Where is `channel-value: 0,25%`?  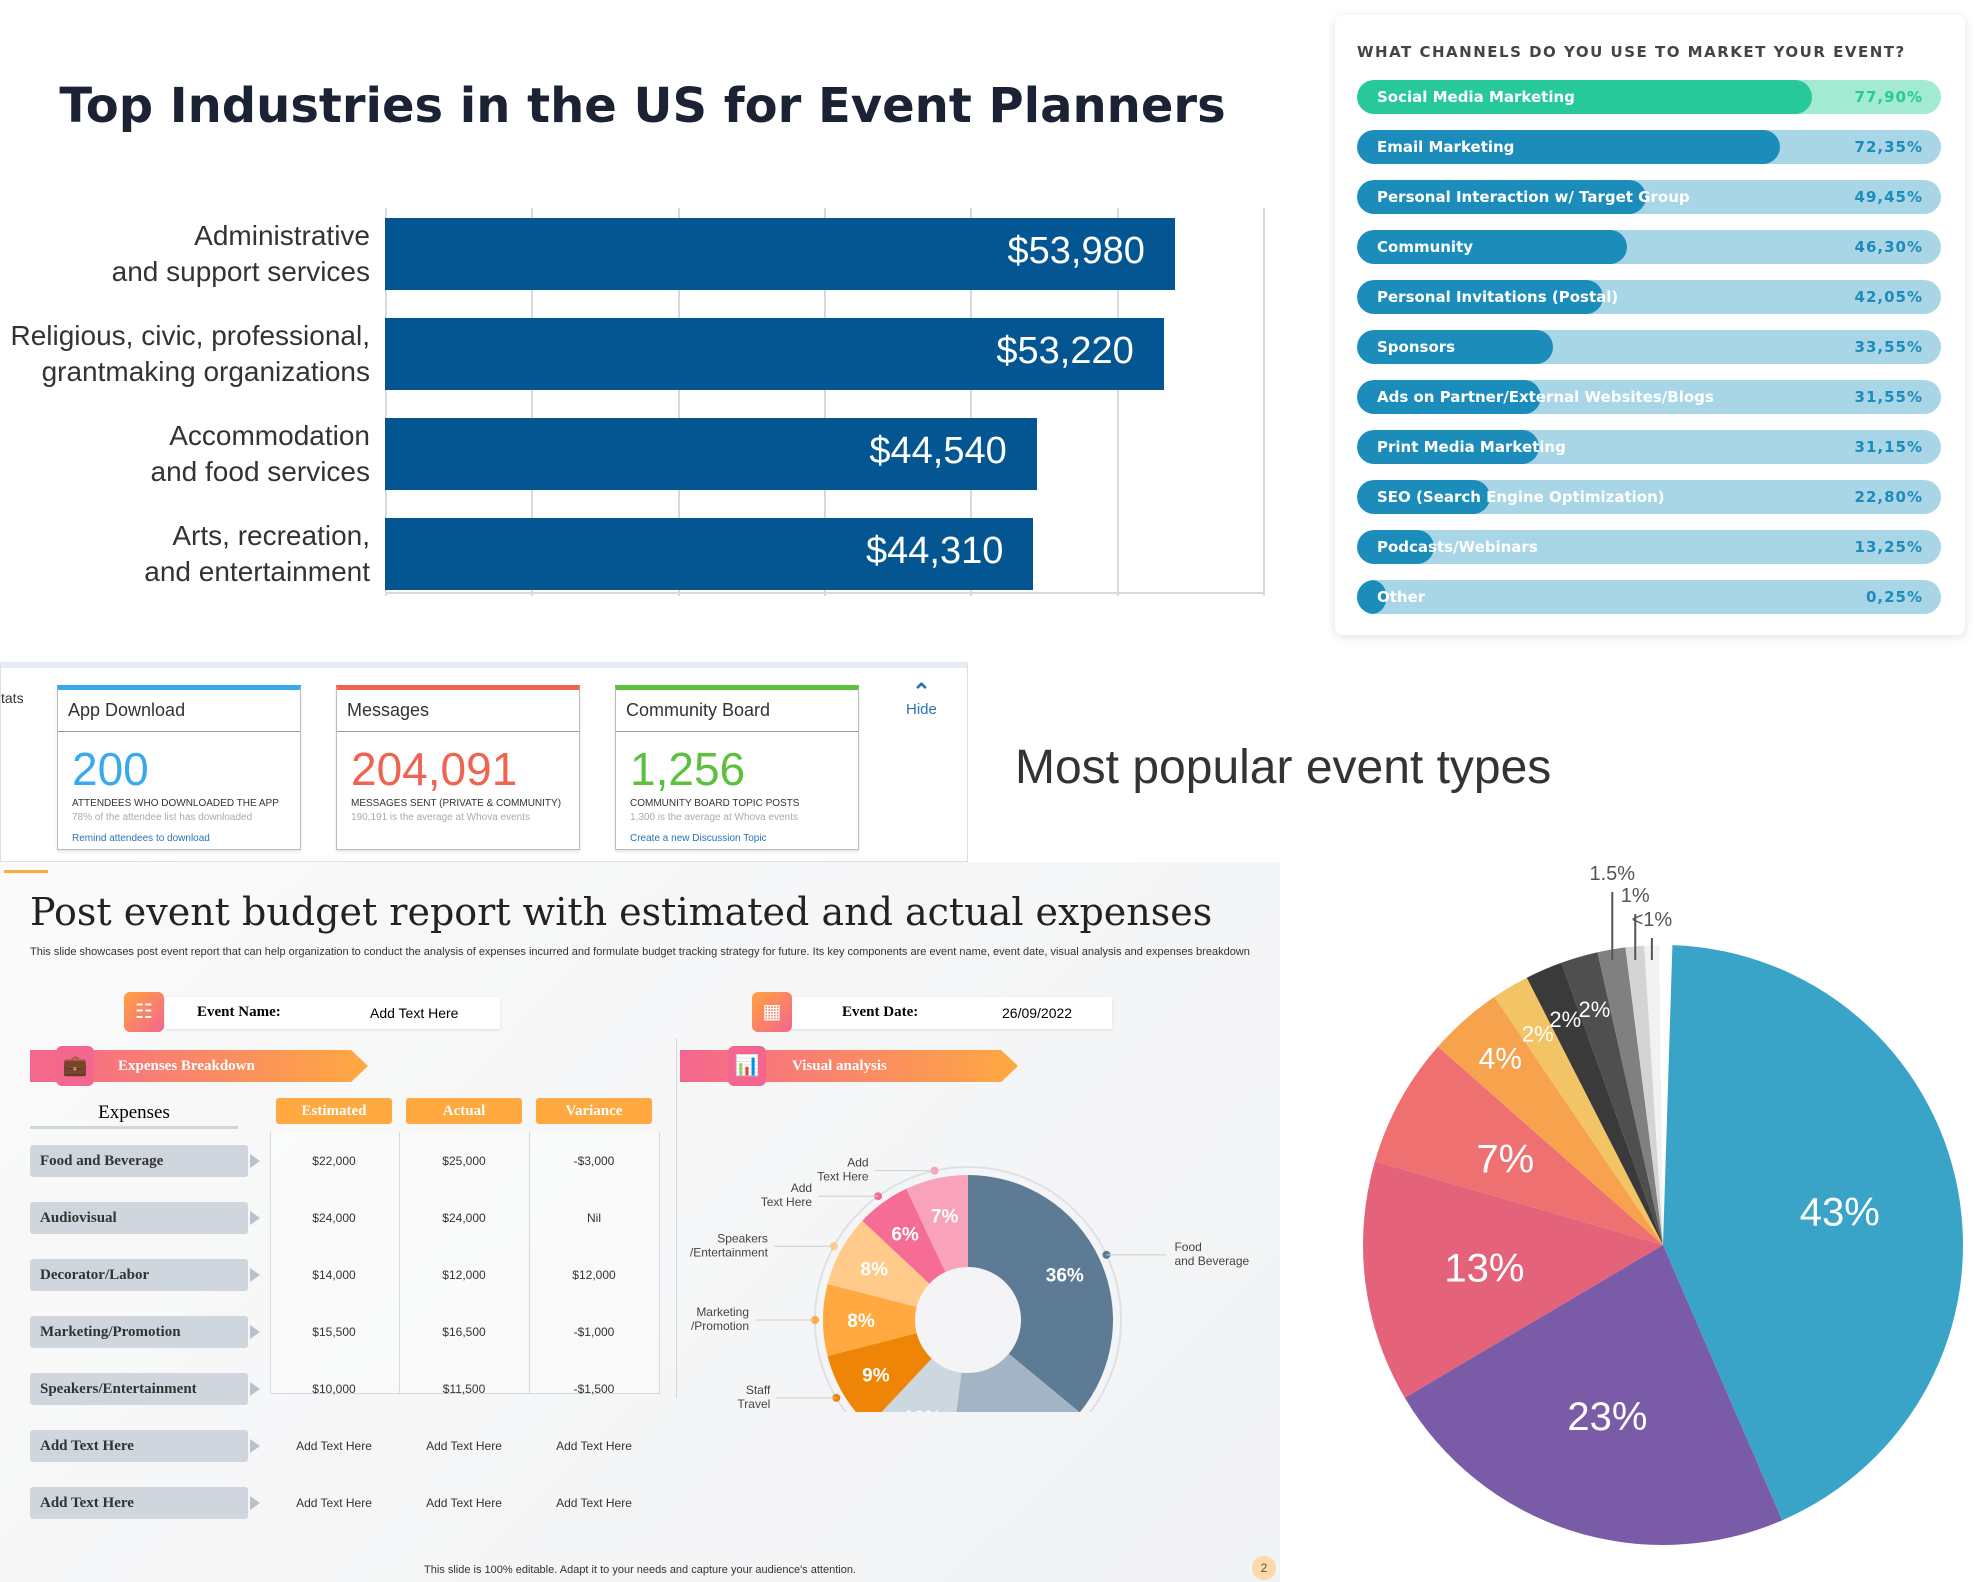
channel-value: 0,25% is located at coordinates (1894, 597).